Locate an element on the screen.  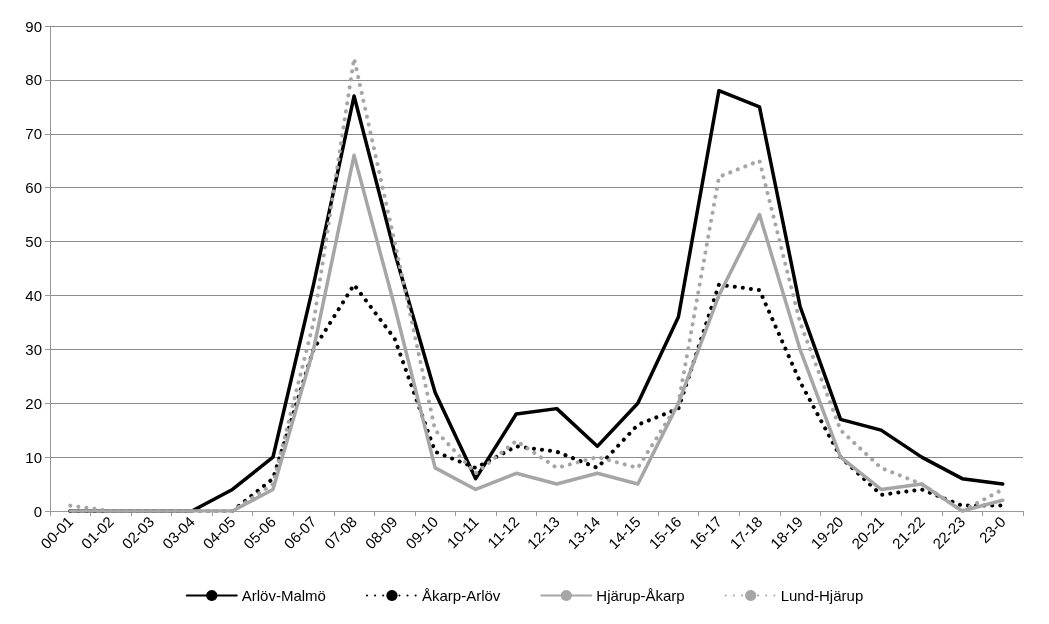
y-tick-label: 30 is located at coordinates (33, 349).